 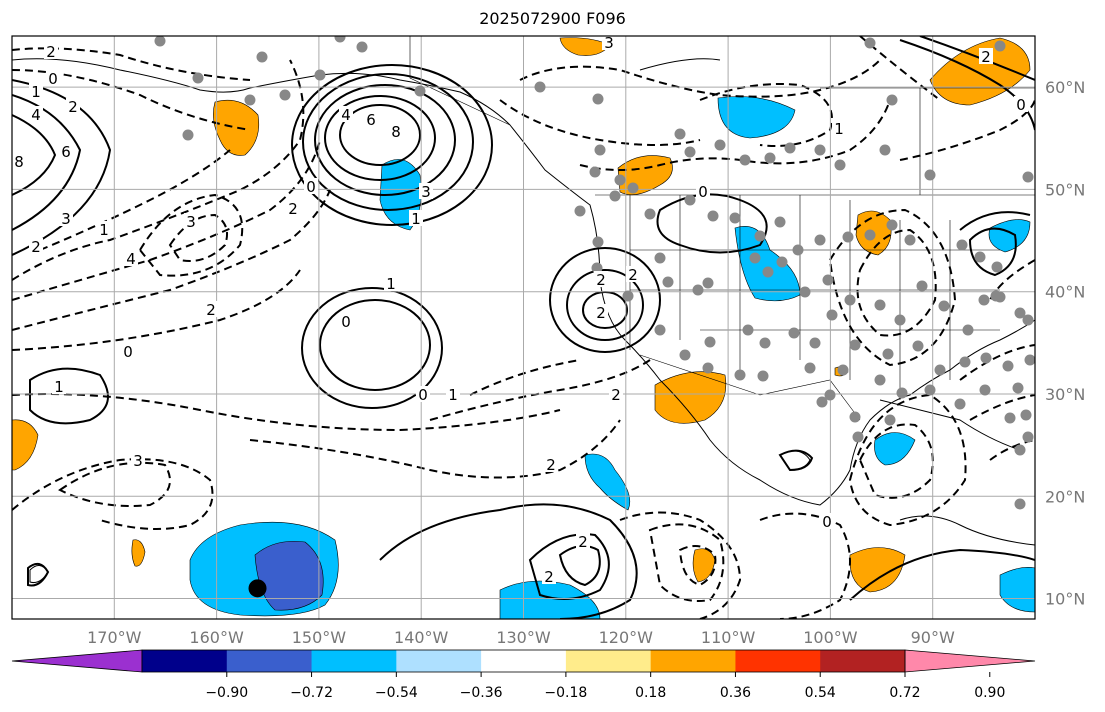 I want to click on map-title: 2025072900 F096, so click(x=552, y=18).